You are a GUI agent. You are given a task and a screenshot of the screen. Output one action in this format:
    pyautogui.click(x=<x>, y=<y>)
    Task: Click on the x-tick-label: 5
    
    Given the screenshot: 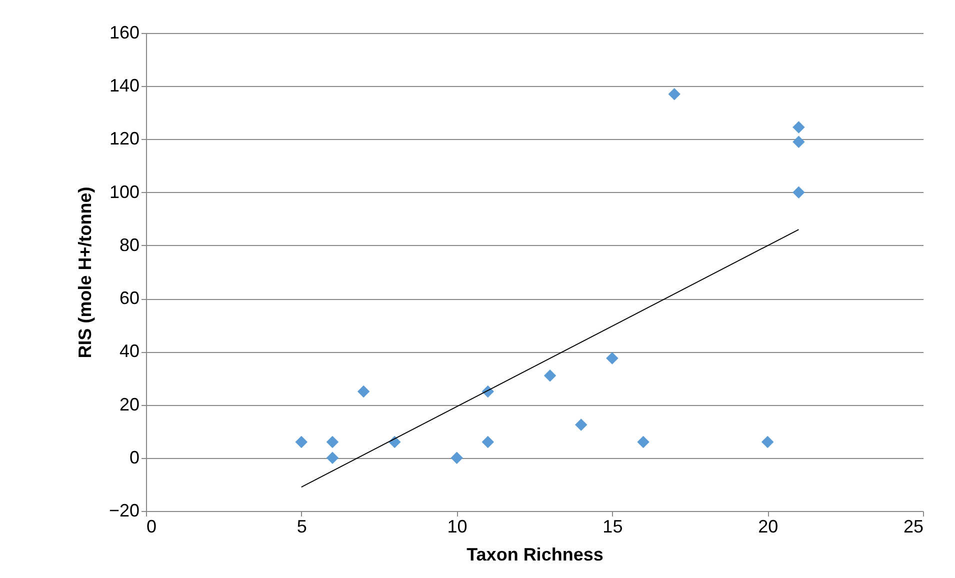 What is the action you would take?
    pyautogui.click(x=301, y=526)
    